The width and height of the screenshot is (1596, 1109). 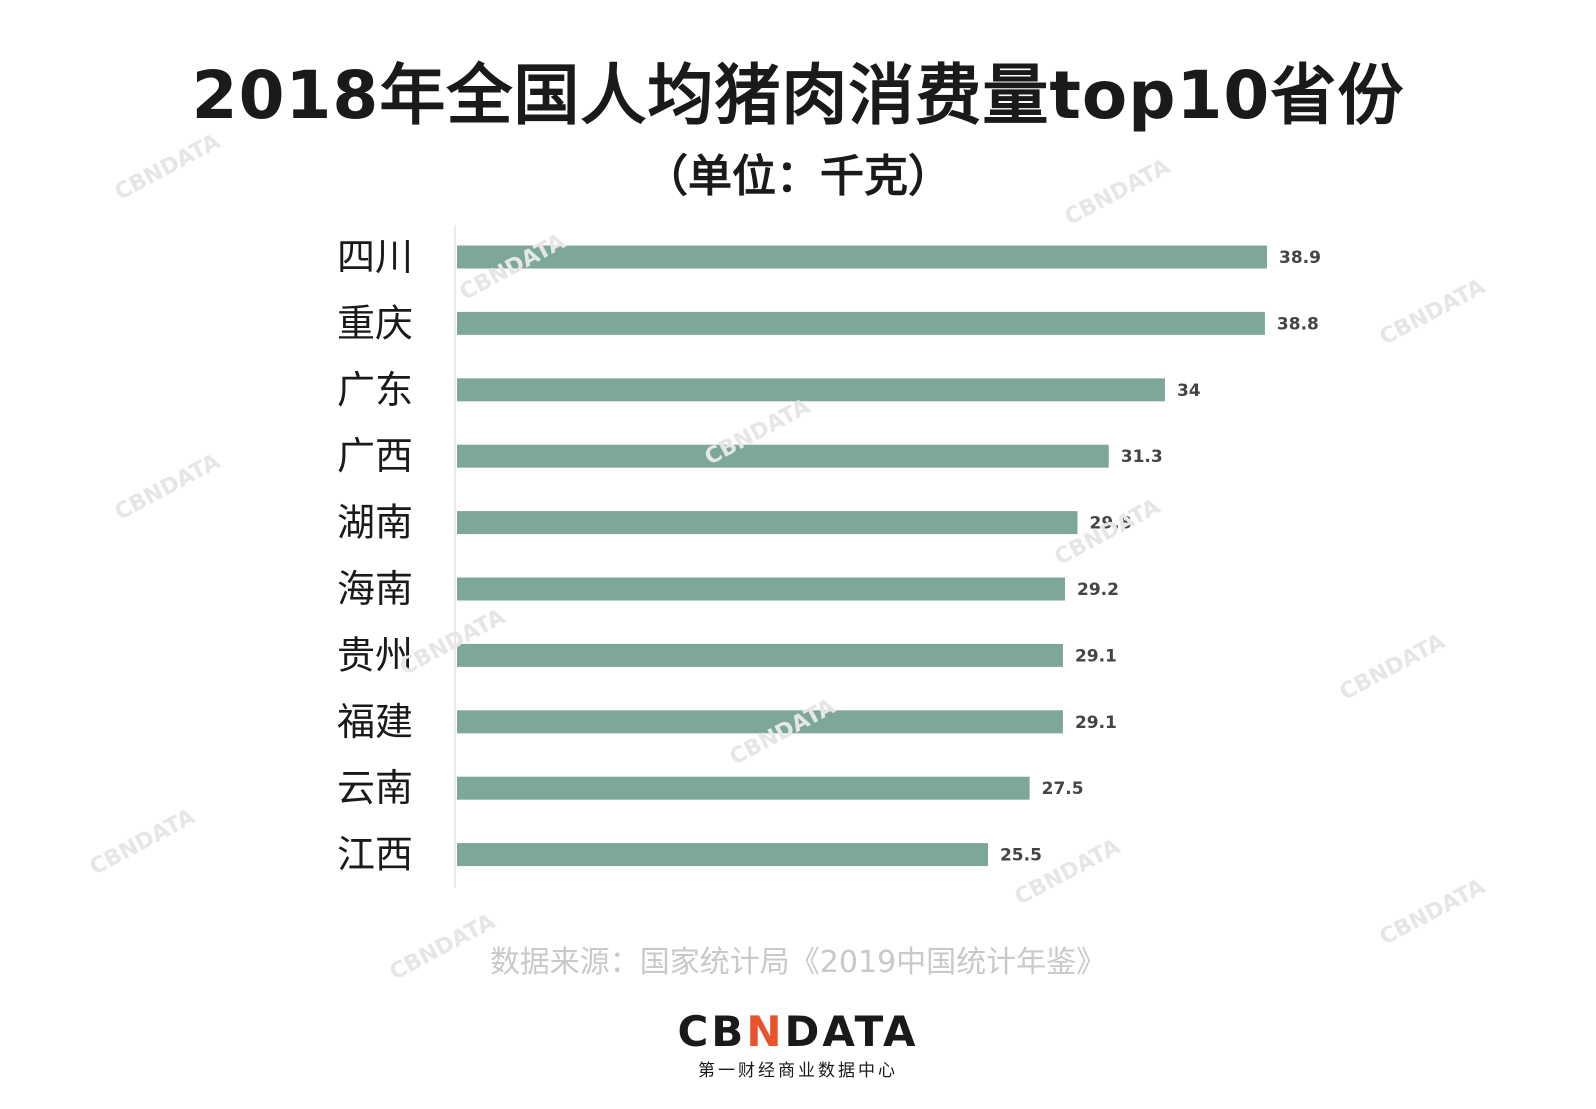 I want to click on data-label: 38.9, so click(x=1300, y=258).